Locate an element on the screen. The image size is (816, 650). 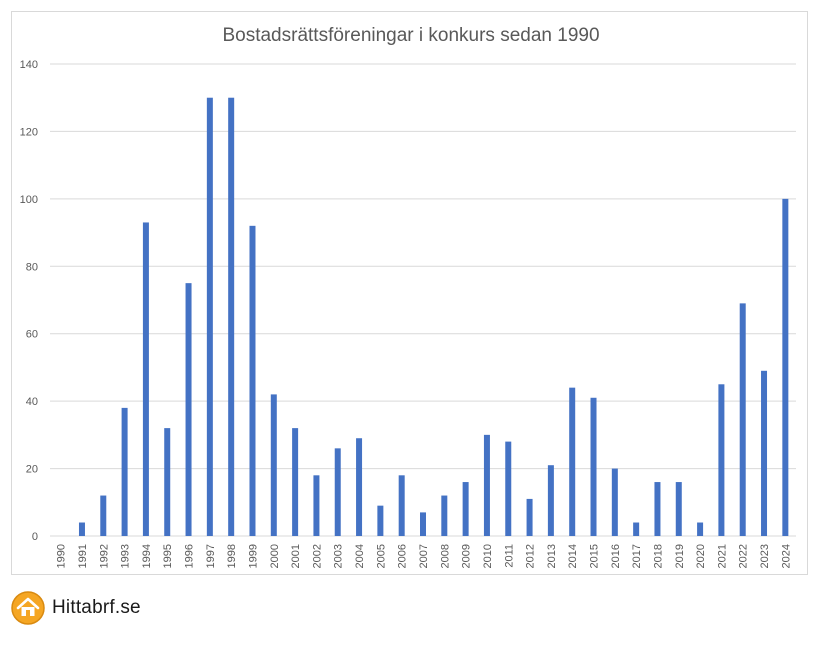
bar-2011 is located at coordinates (508, 488).